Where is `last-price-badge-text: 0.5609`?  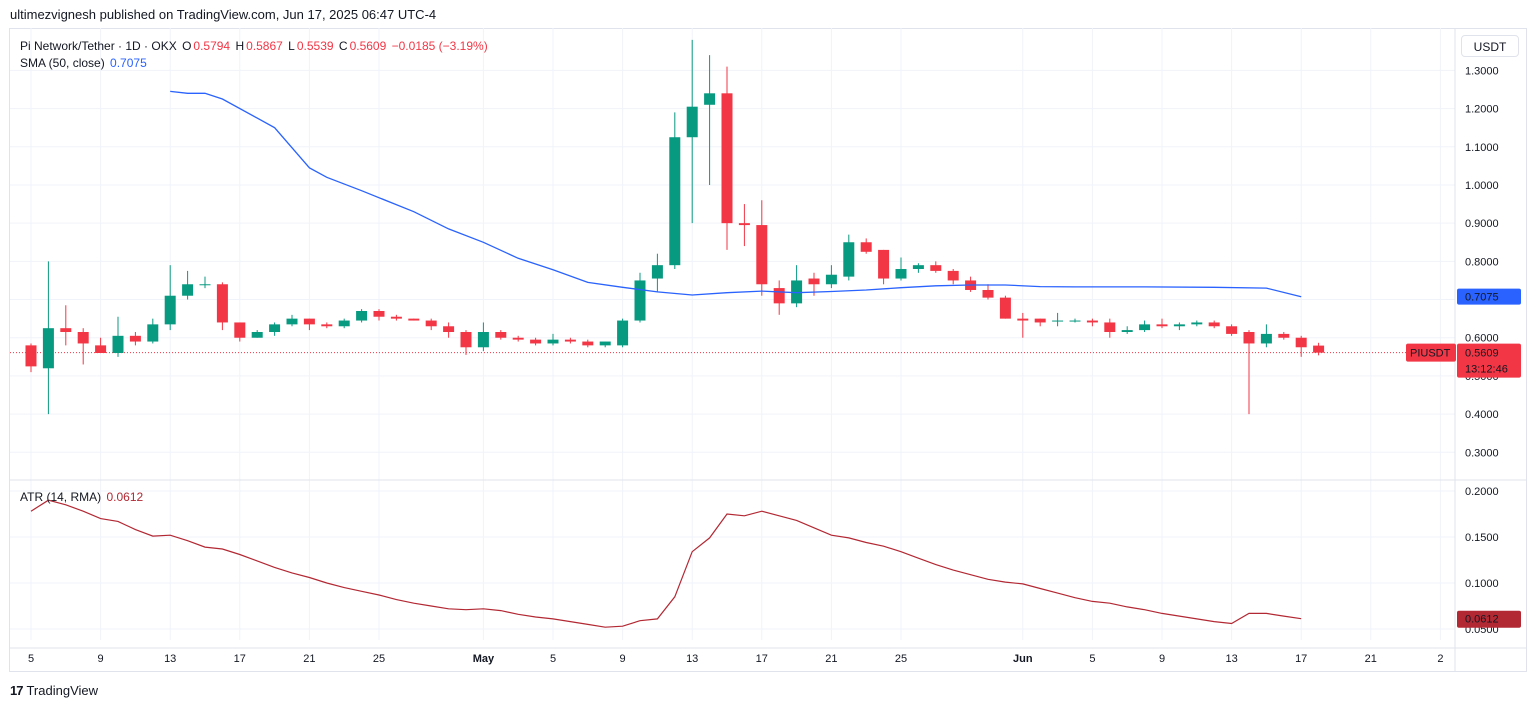
last-price-badge-text: 0.5609 is located at coordinates (1482, 354).